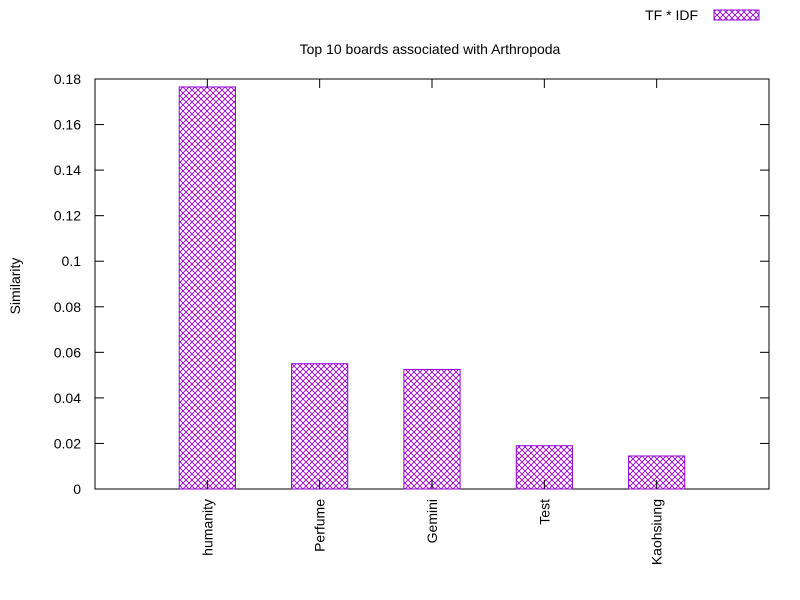 This screenshot has height=600, width=800. Describe the element at coordinates (544, 512) in the screenshot. I see `x-tick-label-test: Test` at that location.